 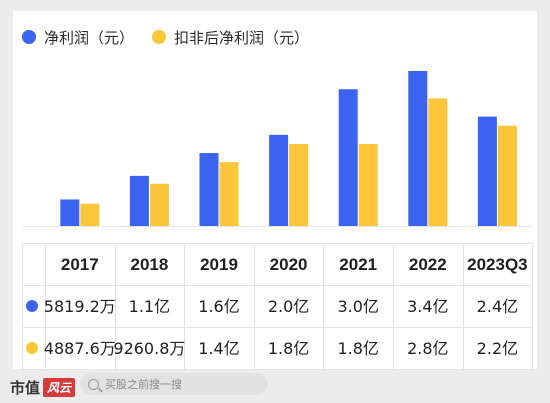 I want to click on table-cell-adjusted-profit-2020: 1.8亿, so click(x=288, y=348).